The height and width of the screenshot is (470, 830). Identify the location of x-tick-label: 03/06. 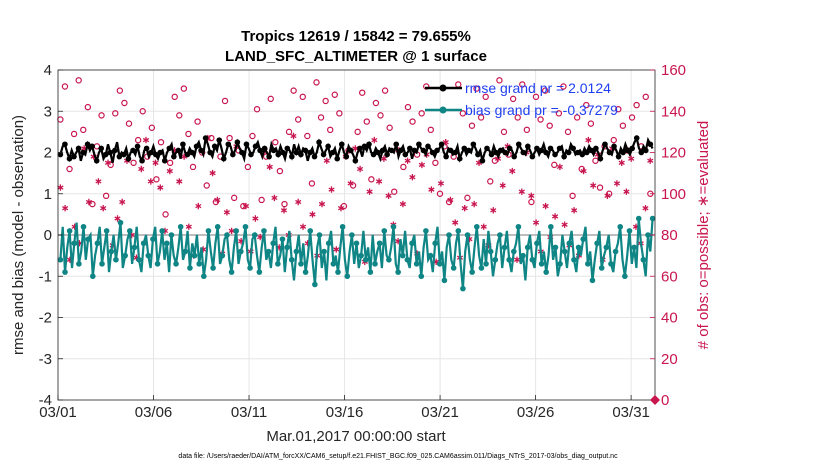
(154, 412).